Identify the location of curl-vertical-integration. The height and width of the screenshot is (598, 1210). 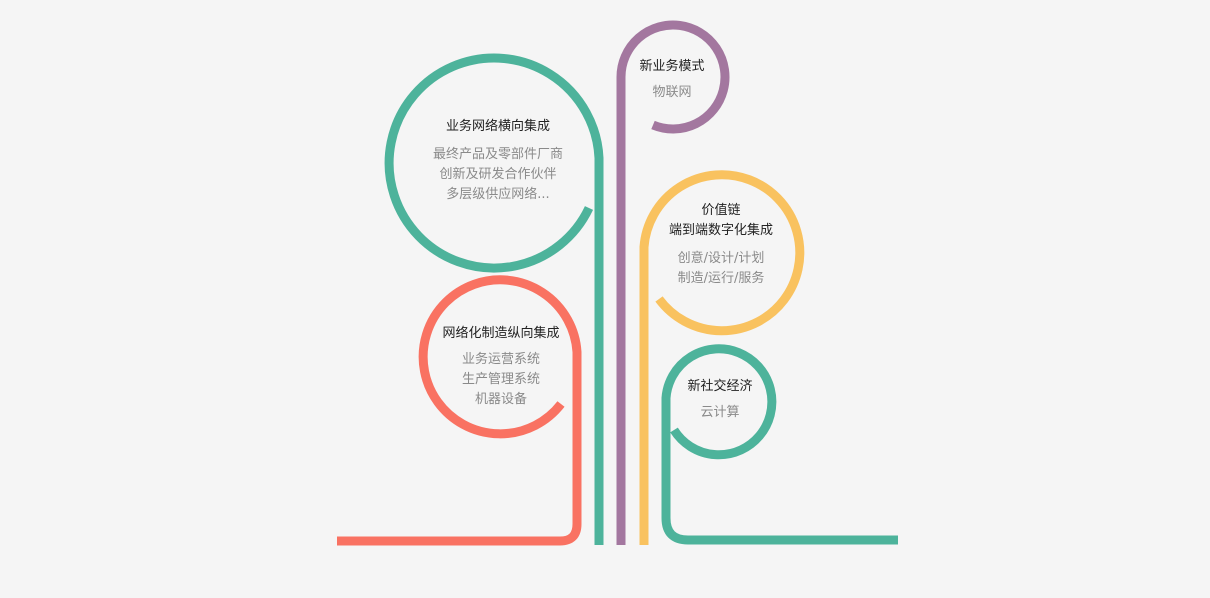
(459, 410).